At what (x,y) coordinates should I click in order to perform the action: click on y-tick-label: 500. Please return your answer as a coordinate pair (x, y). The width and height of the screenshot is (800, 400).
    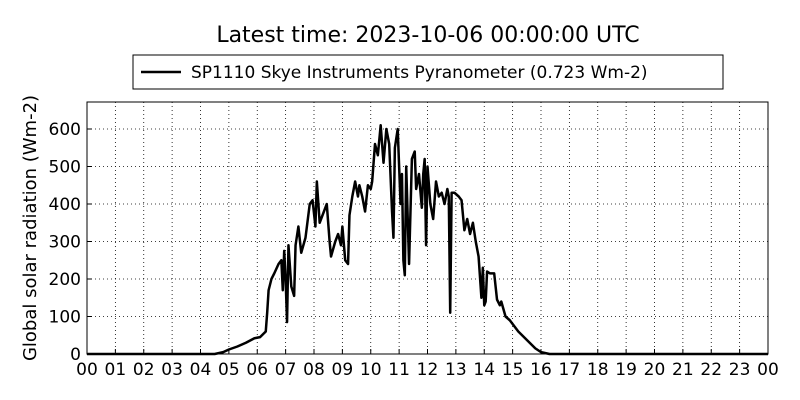
    Looking at the image, I should click on (65, 168).